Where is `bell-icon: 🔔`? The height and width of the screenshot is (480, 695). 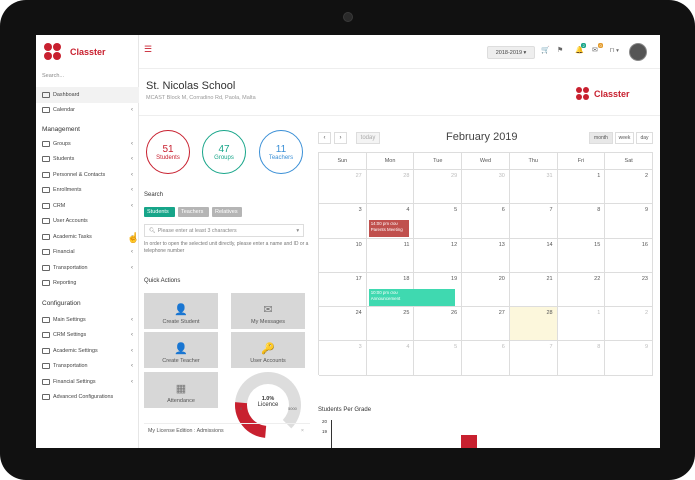
bell-icon: 🔔 is located at coordinates (579, 50).